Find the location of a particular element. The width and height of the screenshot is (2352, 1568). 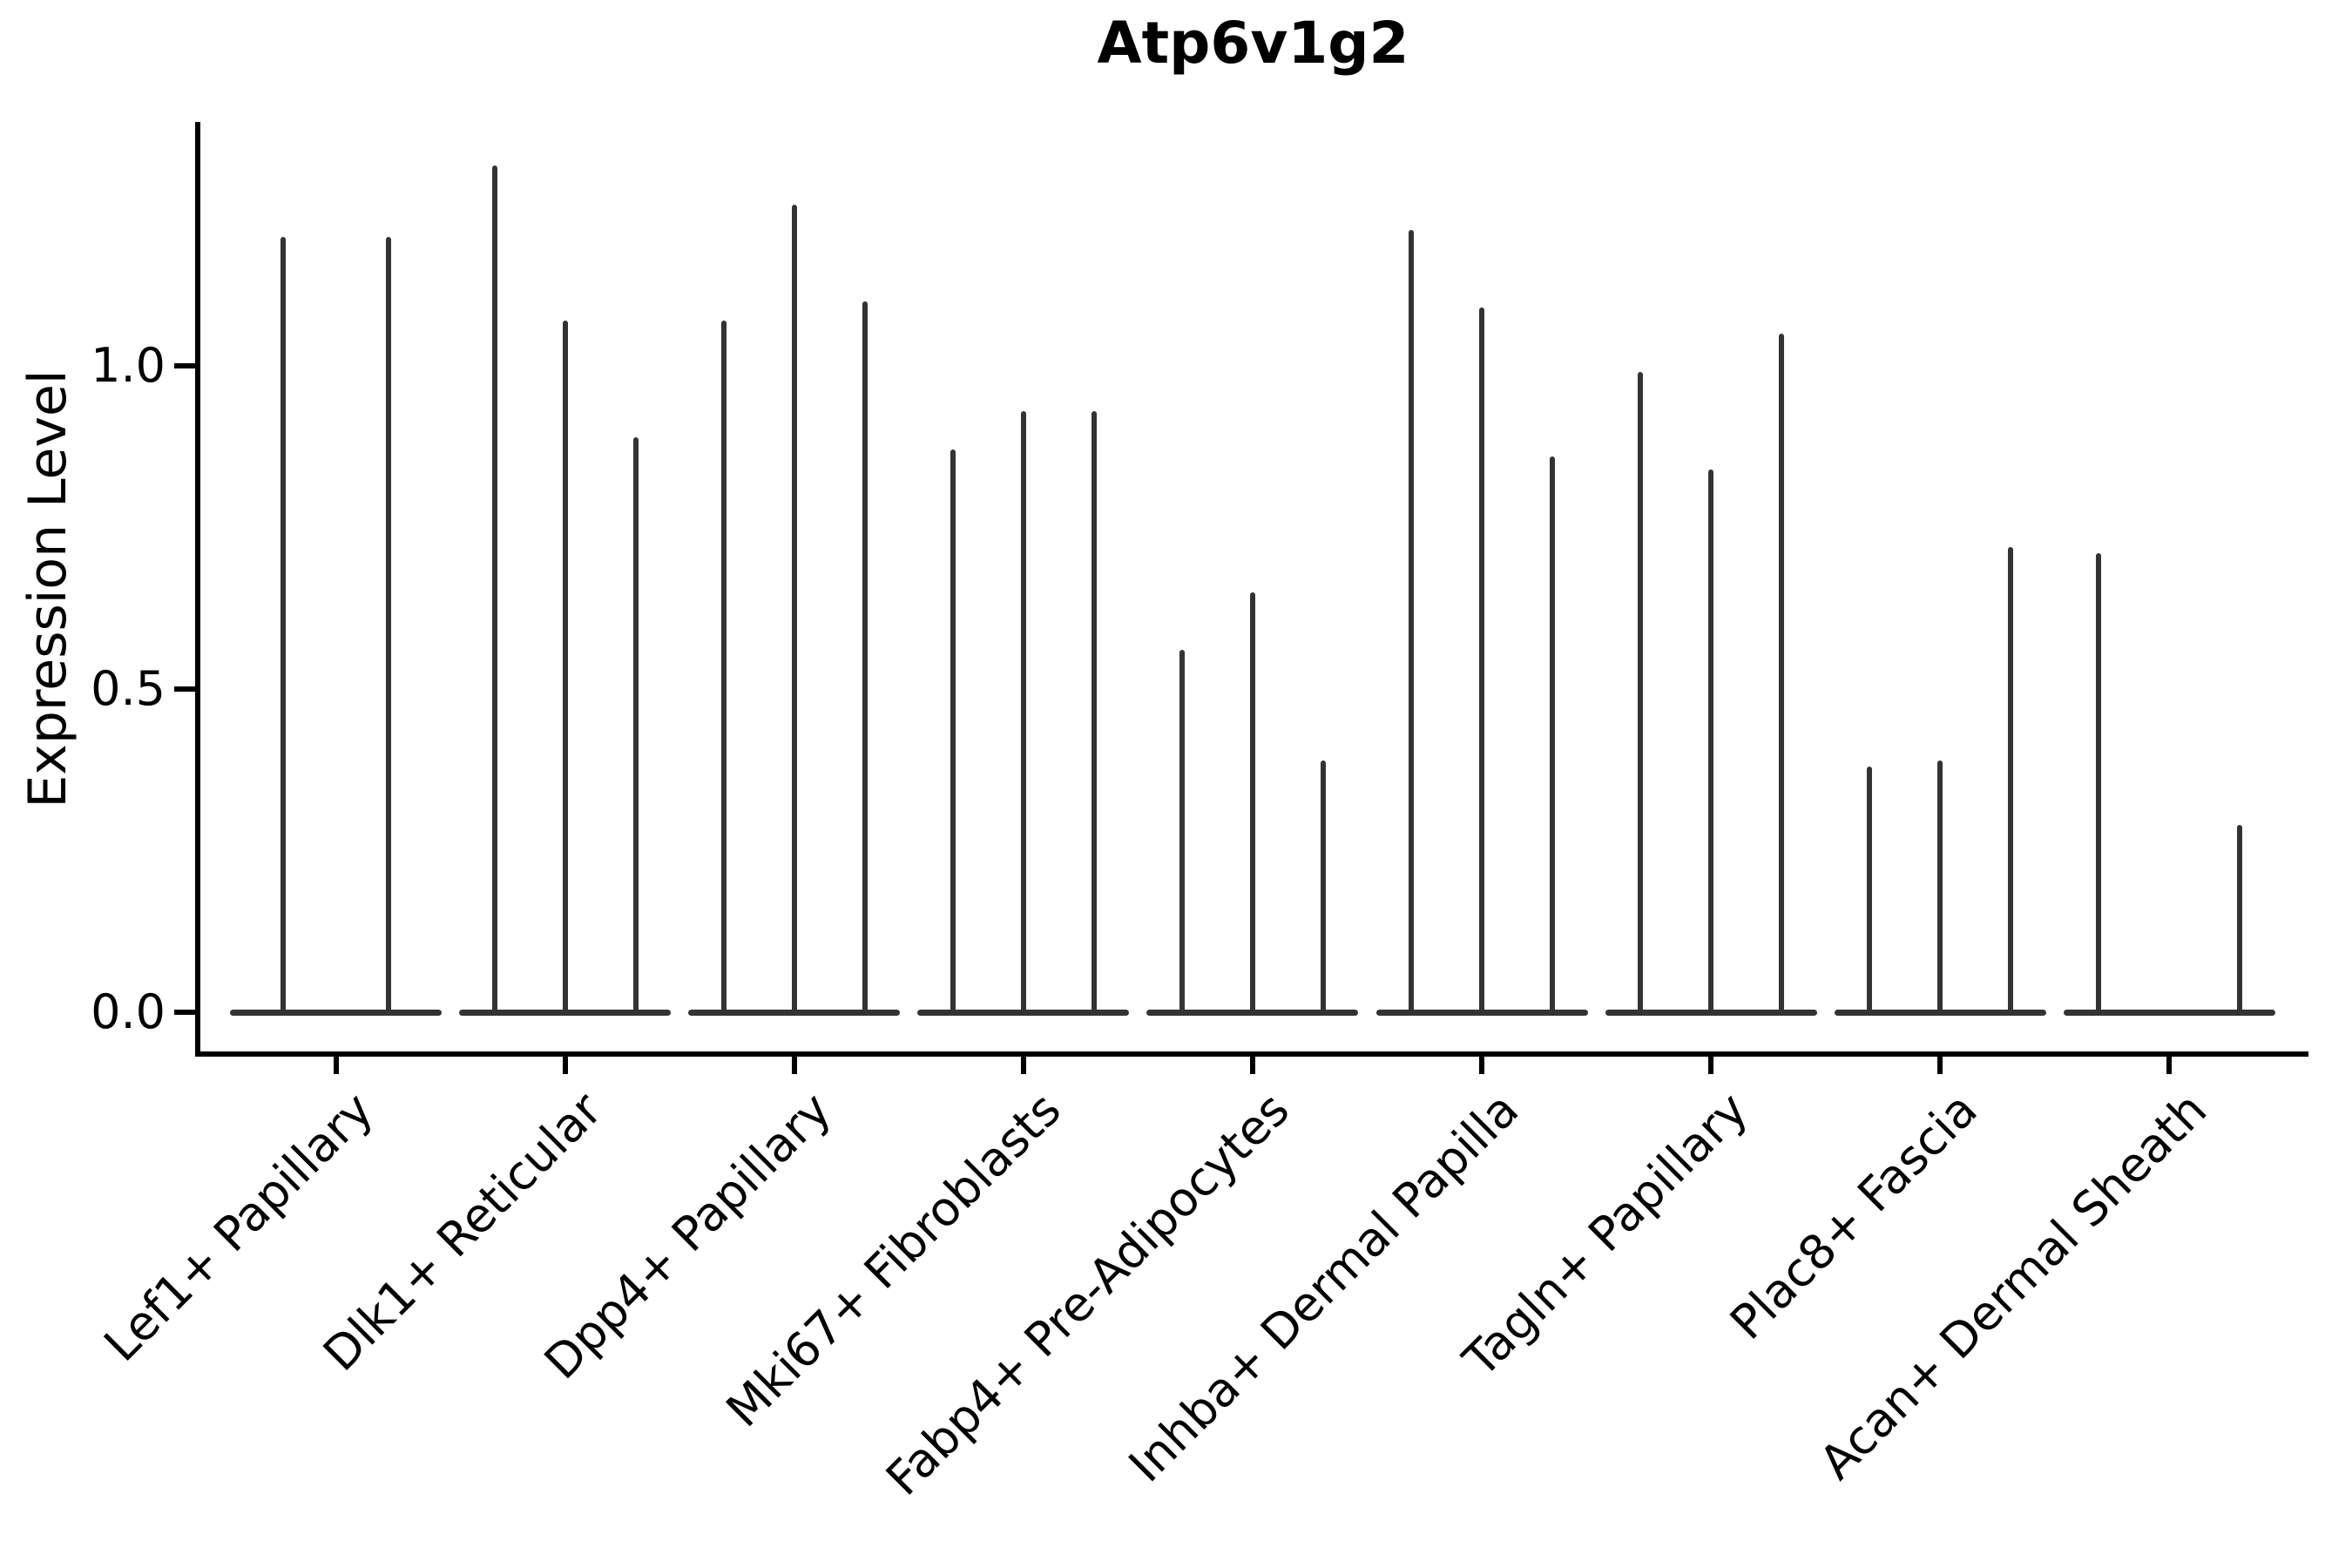

y-tick-label: 0.5 is located at coordinates (129, 688).